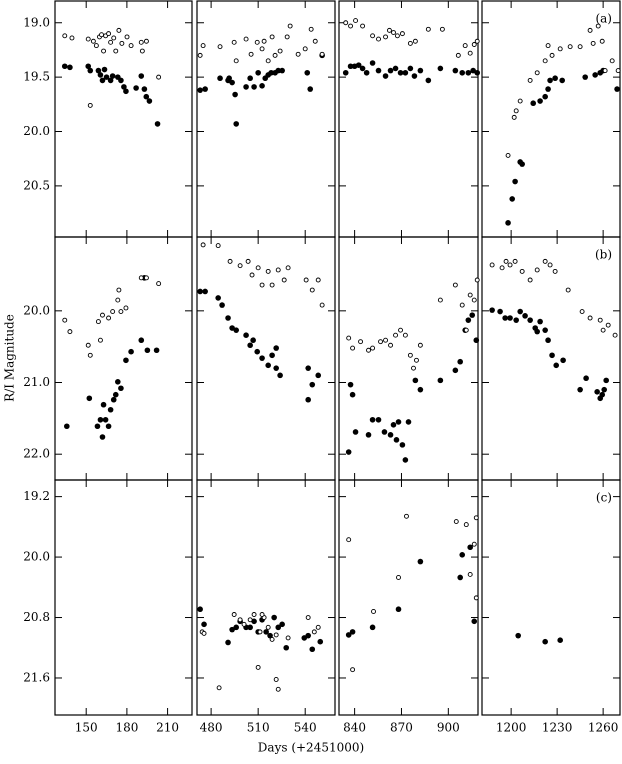  What do you see at coordinates (36, 185) in the screenshot?
I see `y-tick-label: 20.5` at bounding box center [36, 185].